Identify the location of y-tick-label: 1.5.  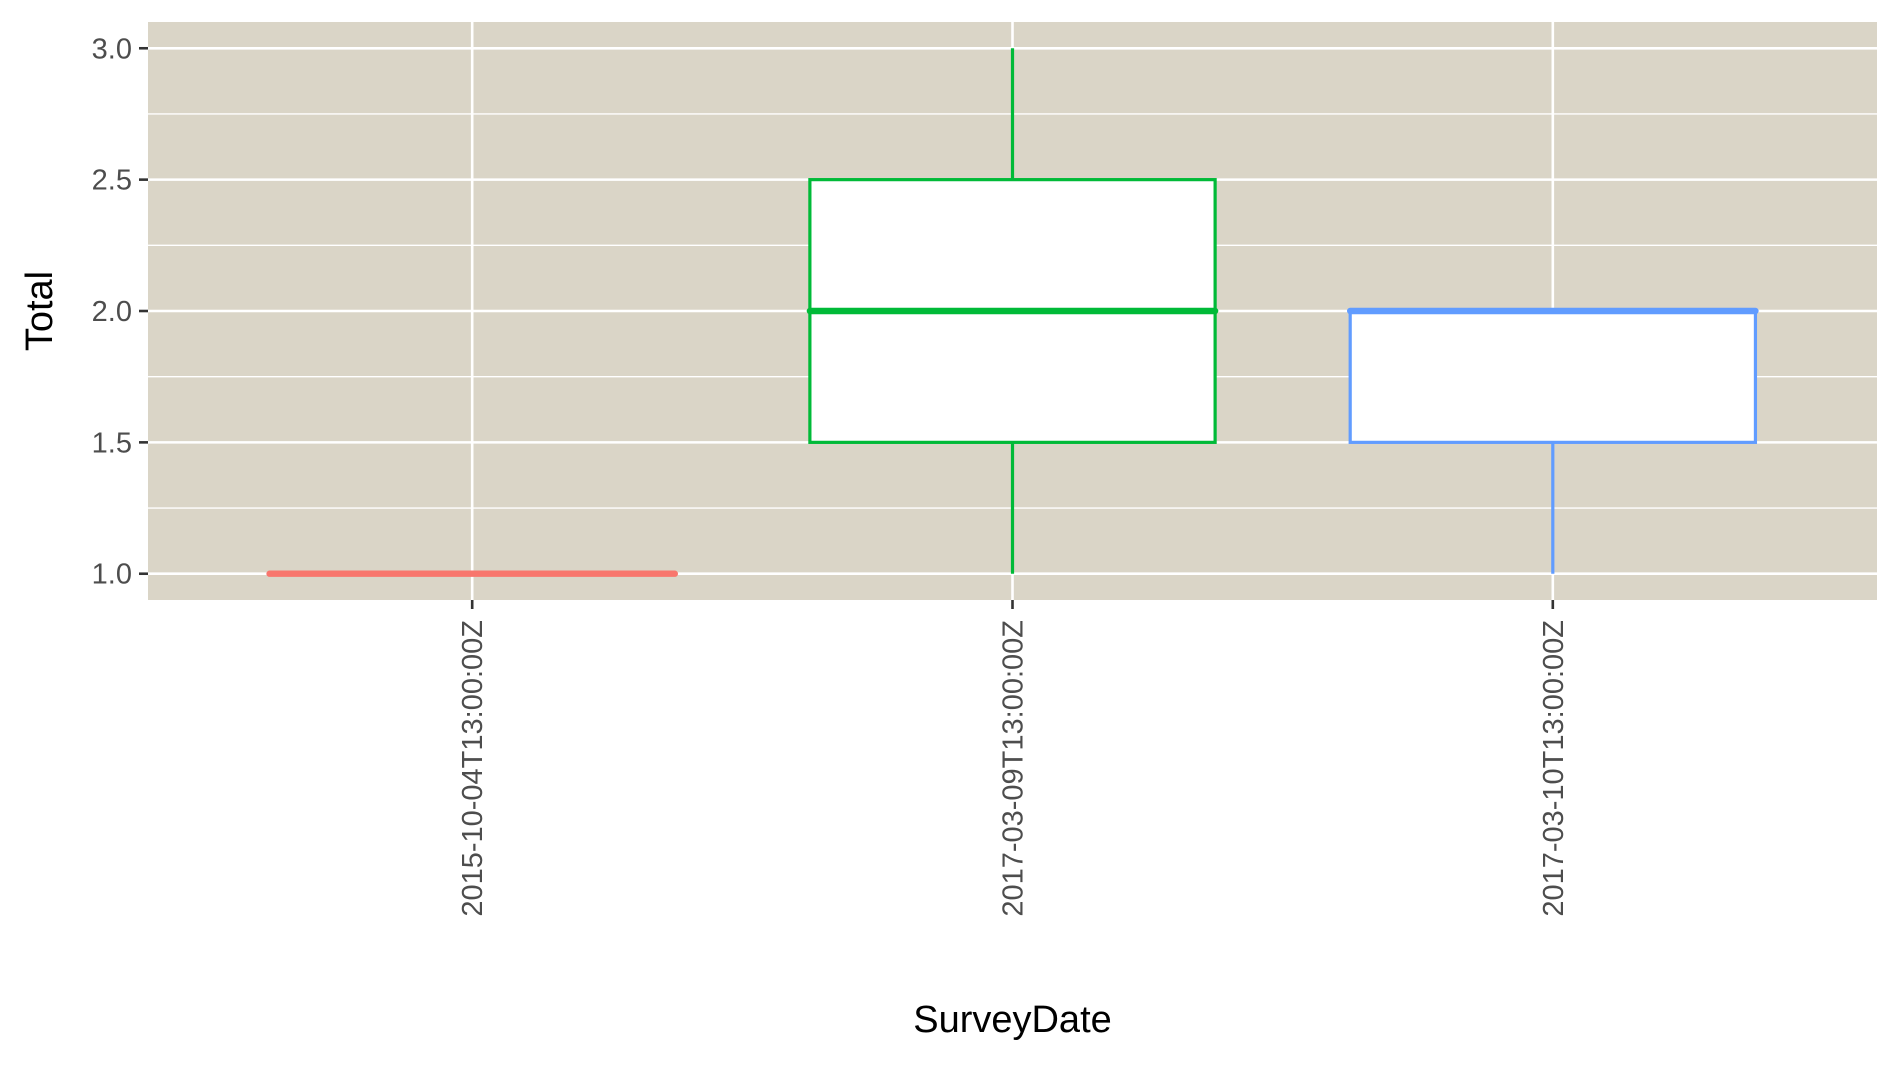
(112, 443).